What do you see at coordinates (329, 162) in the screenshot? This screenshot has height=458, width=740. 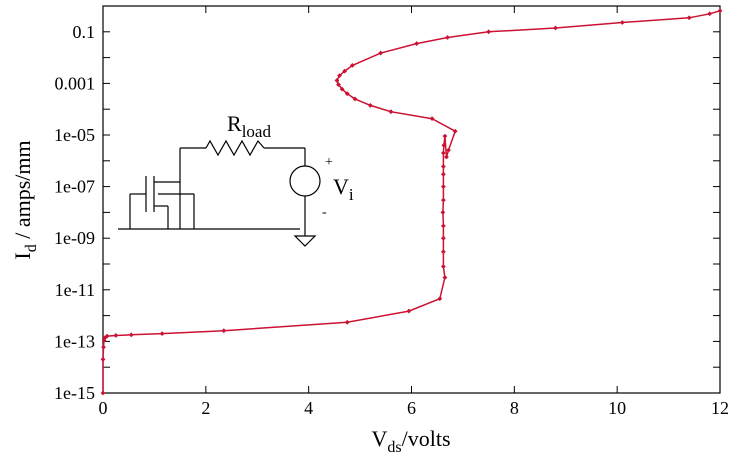 I see `source-plus-sign: +` at bounding box center [329, 162].